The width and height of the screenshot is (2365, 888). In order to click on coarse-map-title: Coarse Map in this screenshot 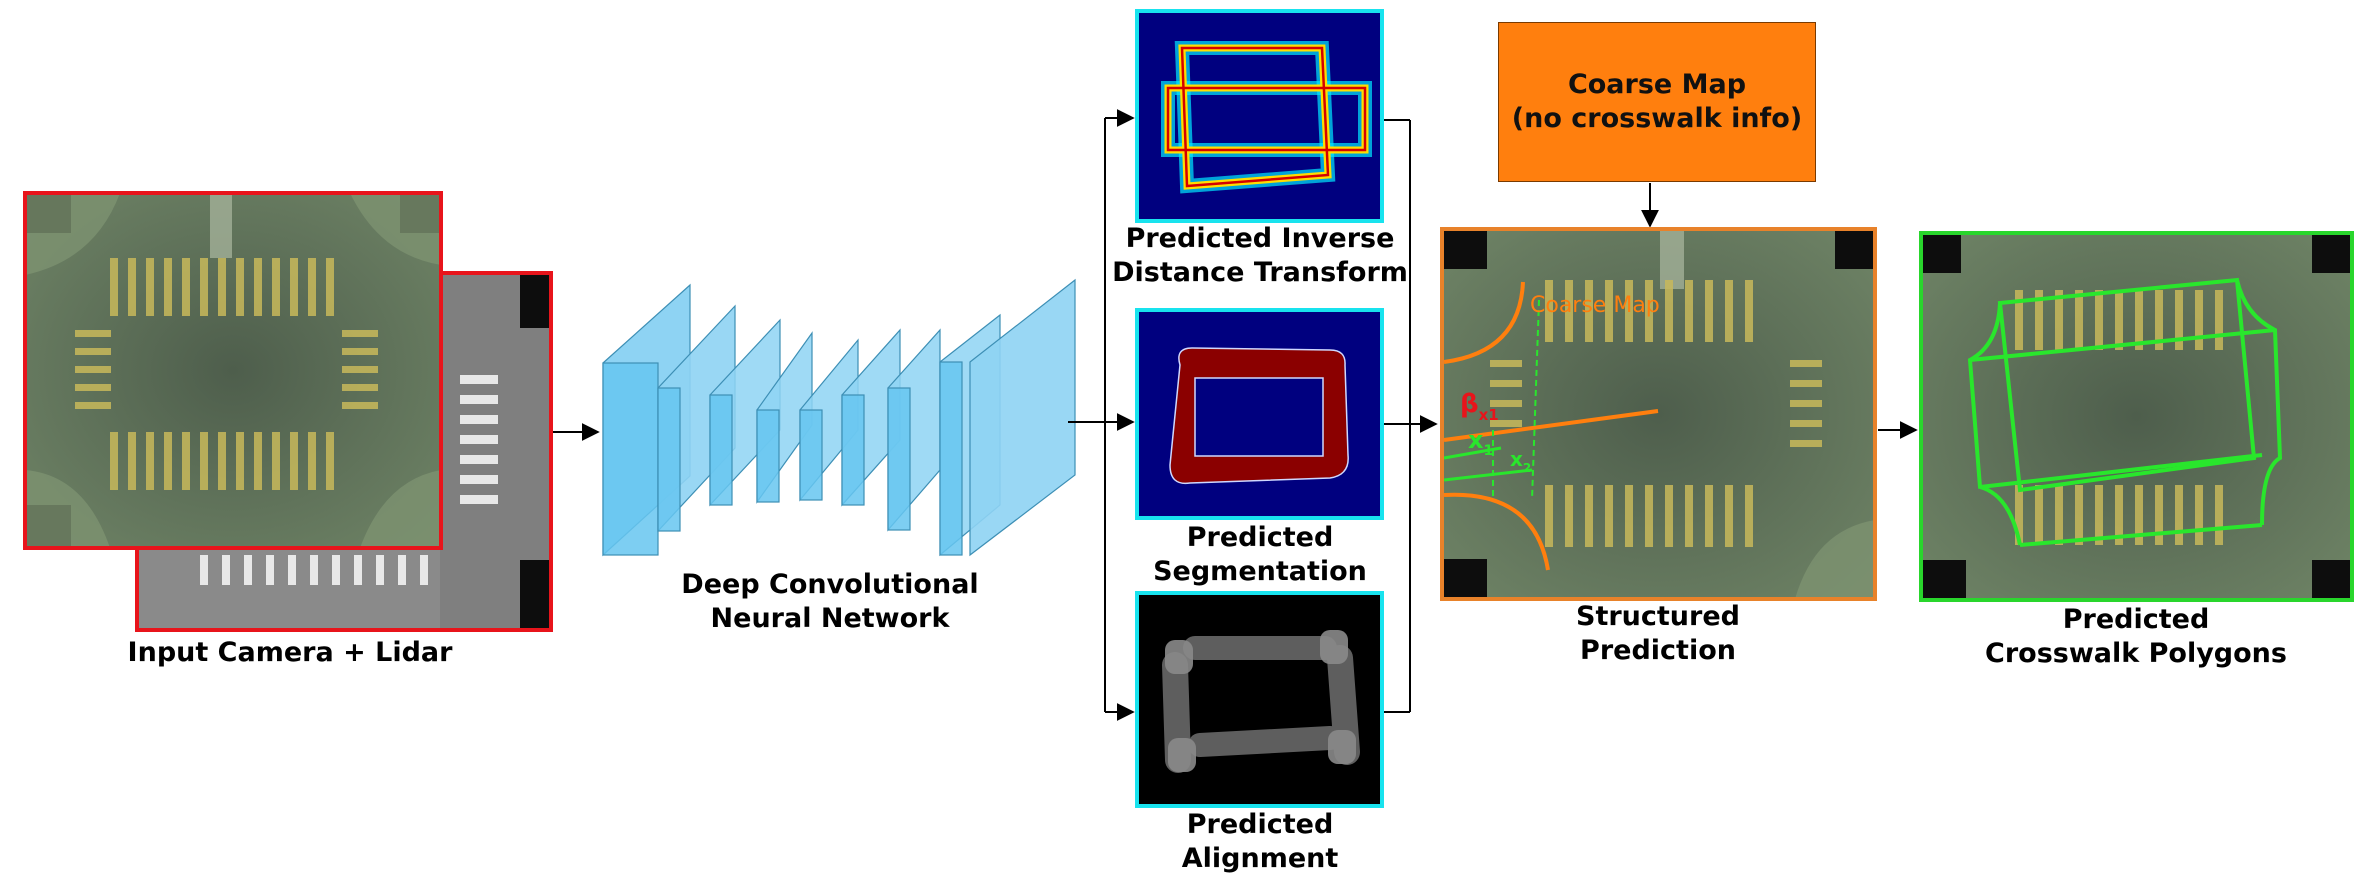, I will do `click(1657, 84)`.